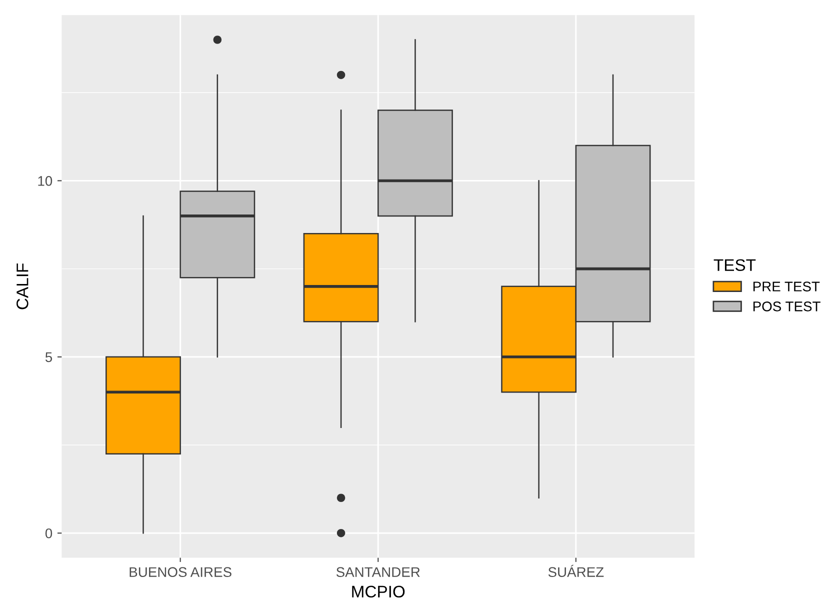 The image size is (822, 603). Describe the element at coordinates (786, 307) in the screenshot. I see `legend-label: POS TEST` at that location.